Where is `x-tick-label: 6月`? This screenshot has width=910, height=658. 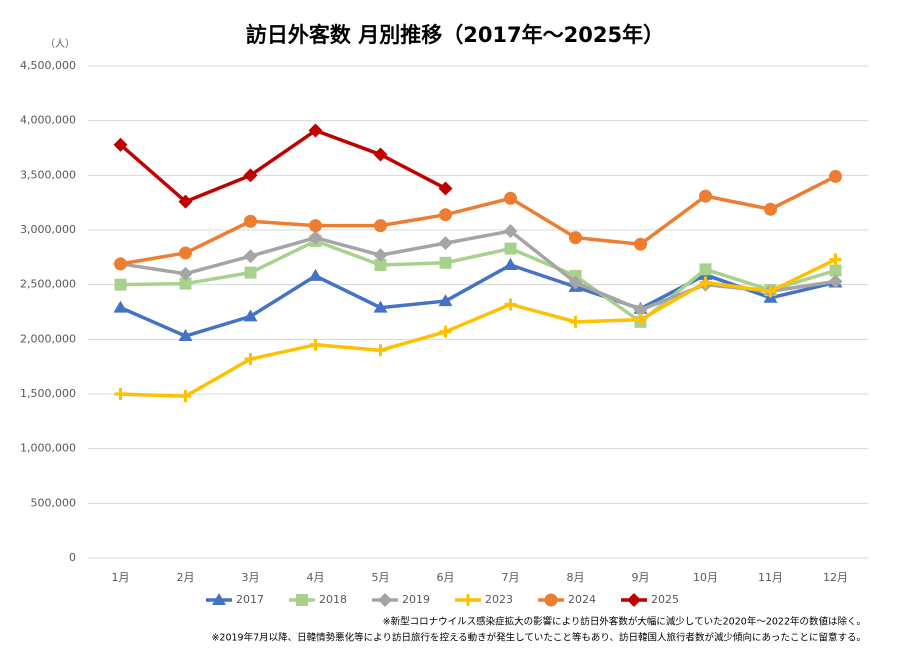 x-tick-label: 6月 is located at coordinates (446, 577).